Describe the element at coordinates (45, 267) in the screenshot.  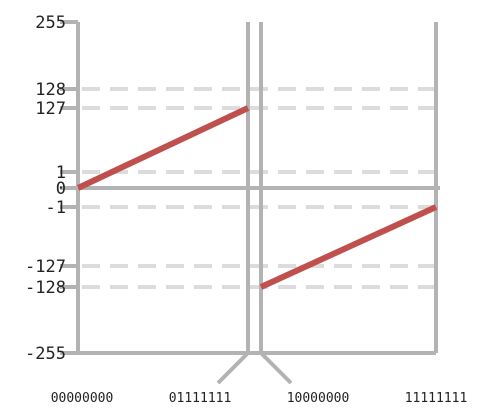
I see `y-tick-label: -127` at that location.